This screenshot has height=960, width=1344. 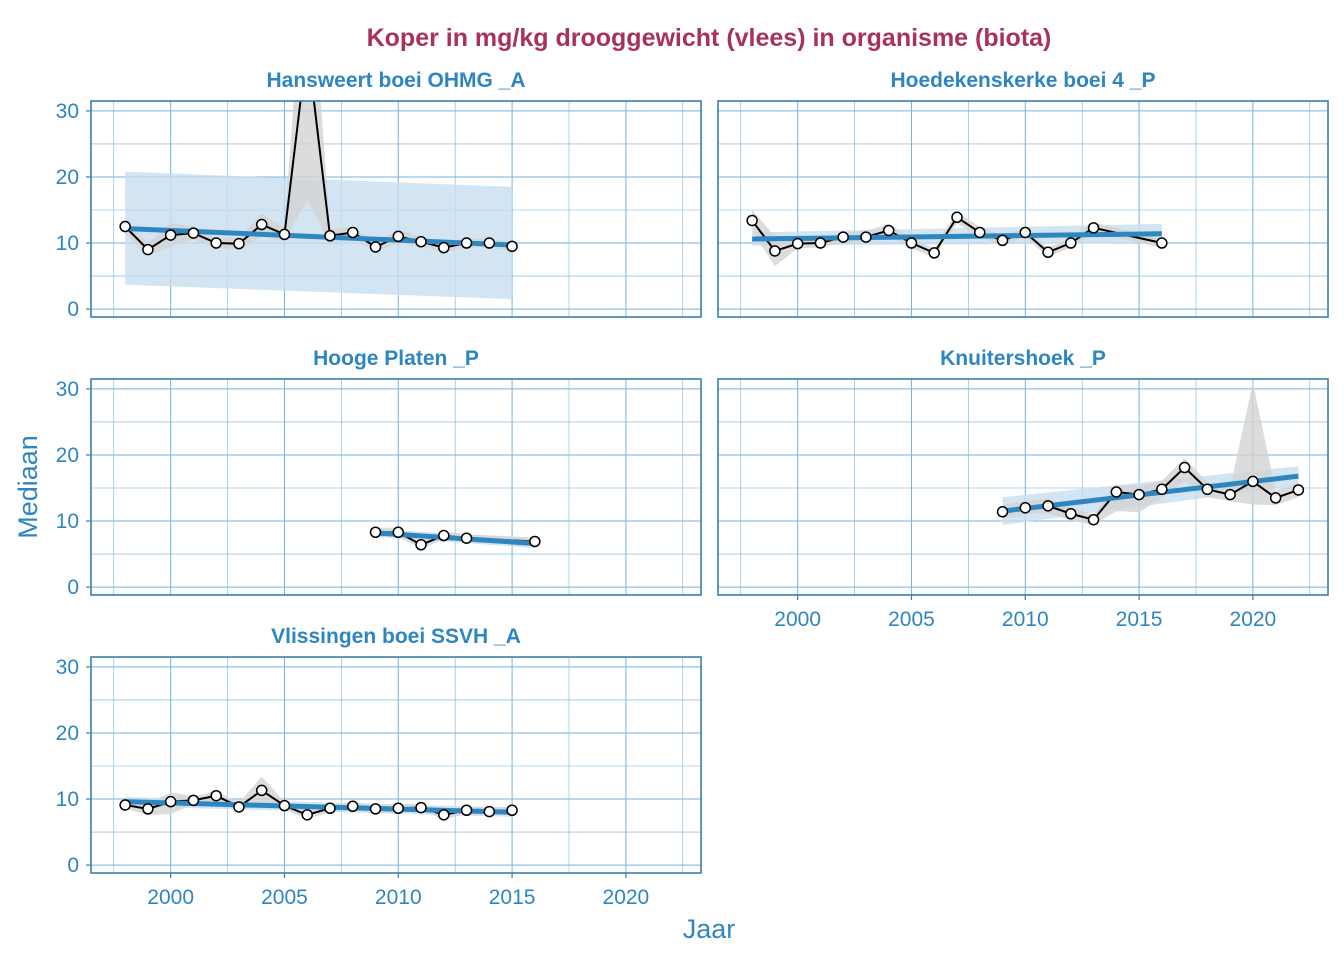 I want to click on facet-panel: Hoedekenskerke boei 4 _P, so click(x=1023, y=193).